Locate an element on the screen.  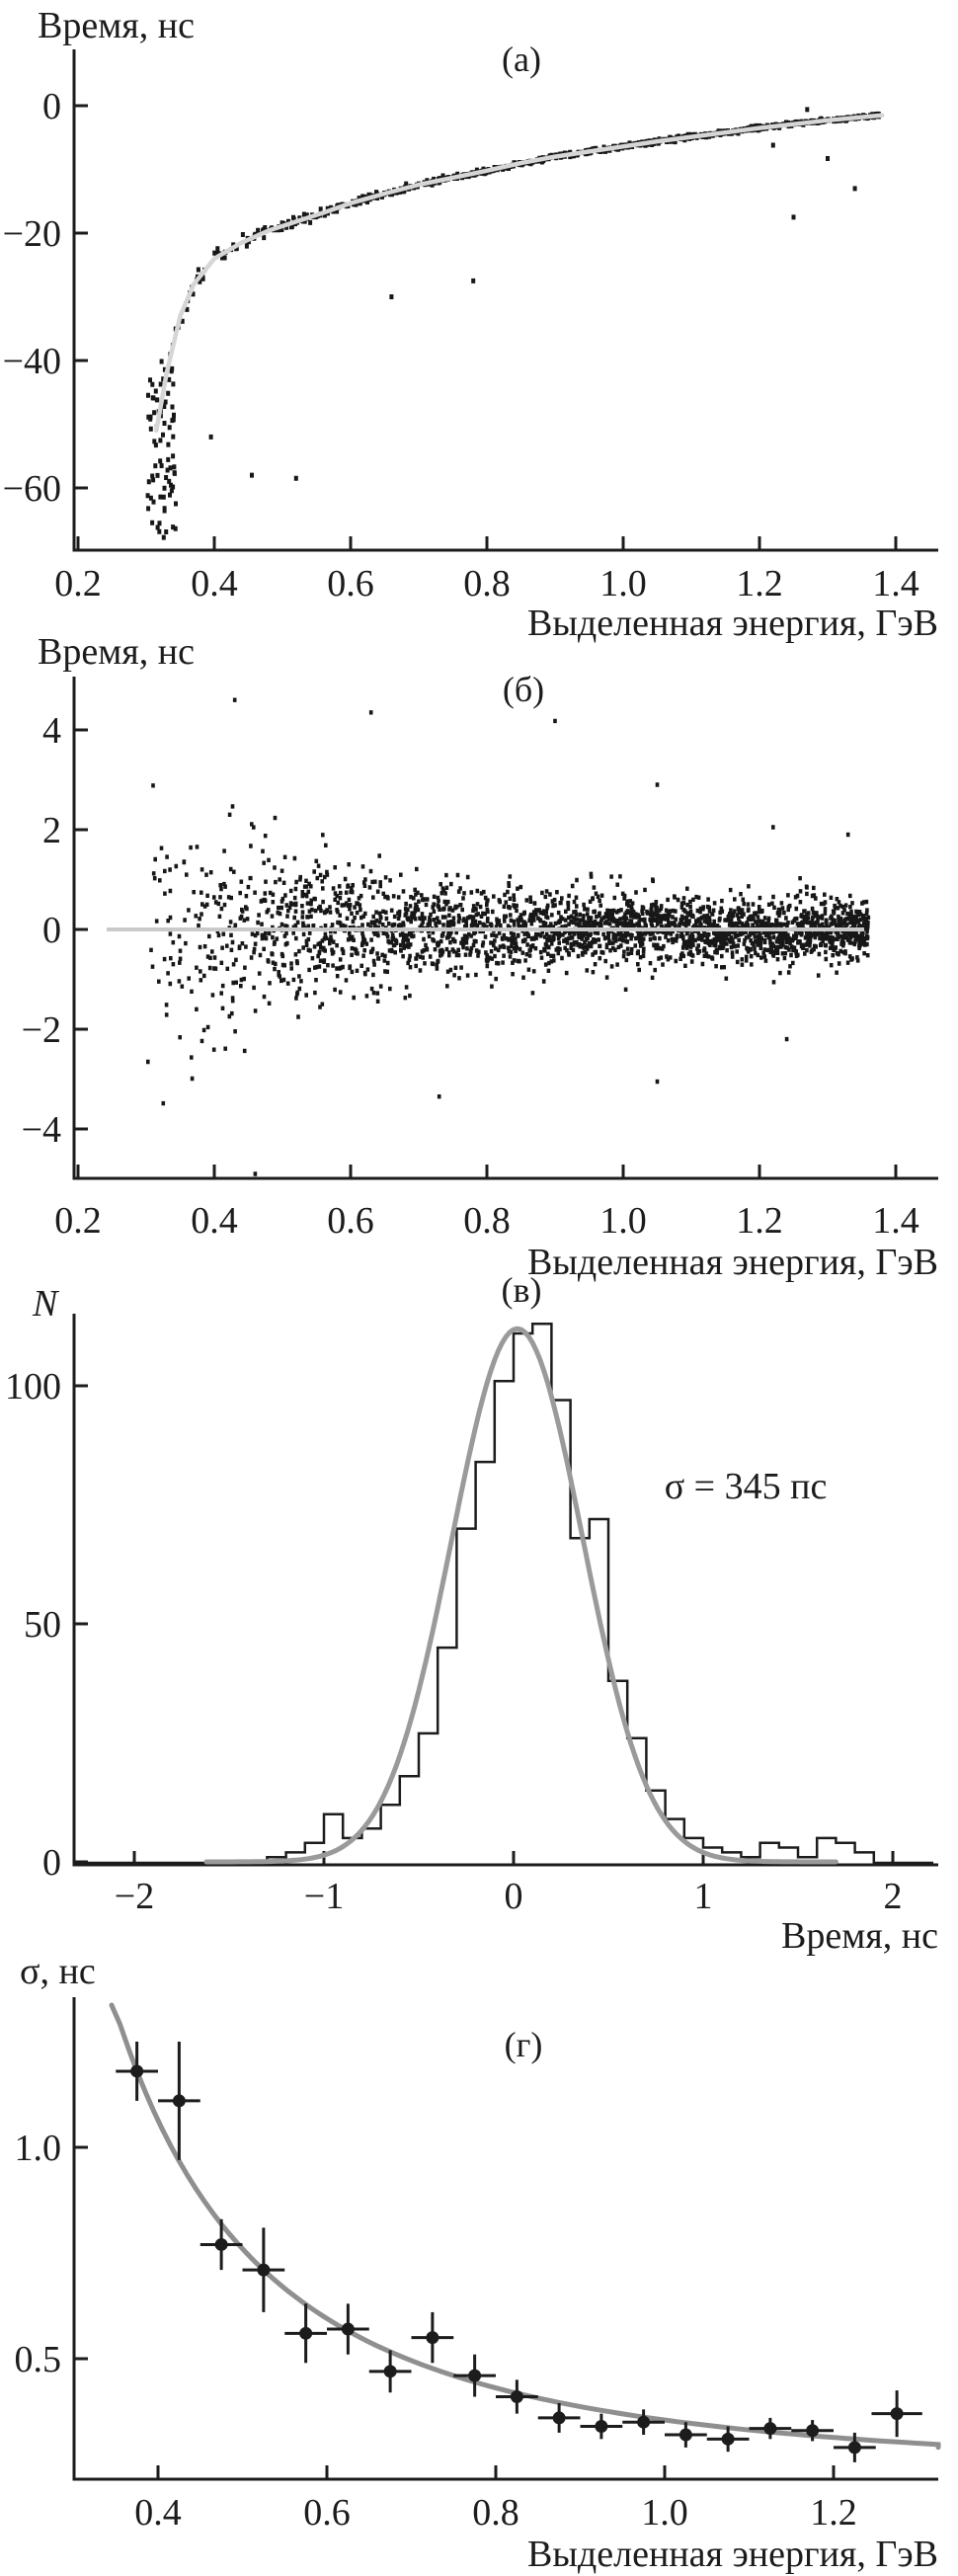
panel-b-x-tick-label: 1.2 is located at coordinates (759, 1221).